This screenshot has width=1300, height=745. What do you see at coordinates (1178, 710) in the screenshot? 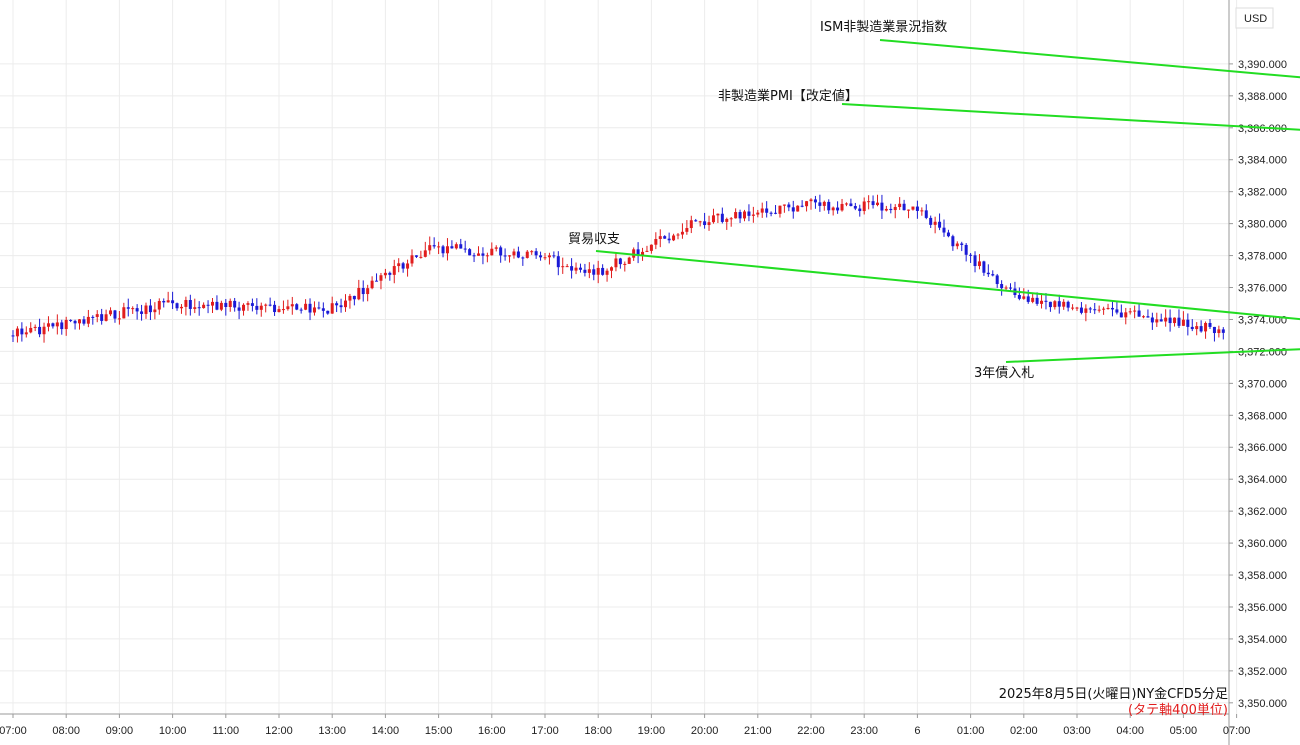
I see `chart-subcaption: (タテ軸400単位)` at bounding box center [1178, 710].